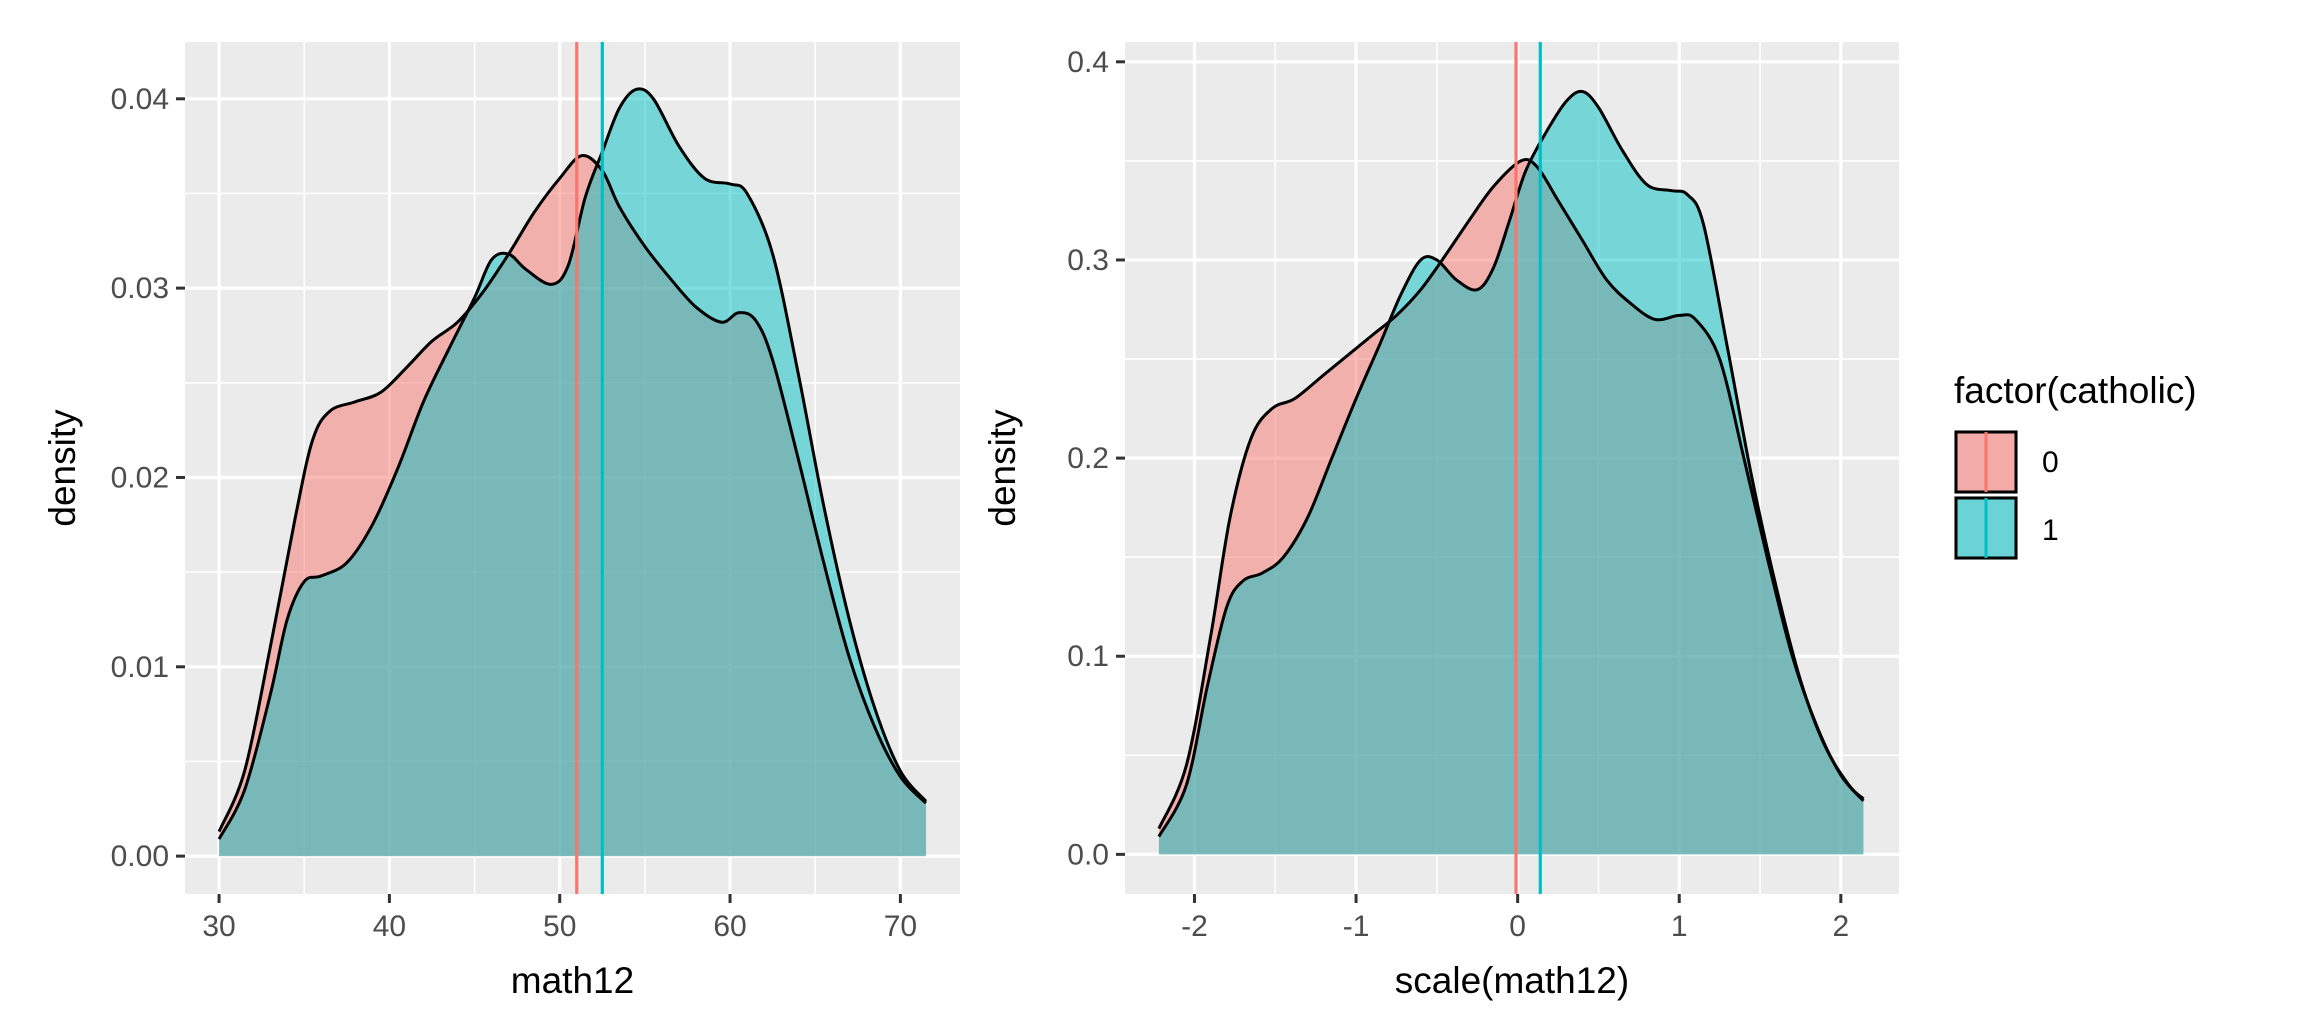 The width and height of the screenshot is (2304, 1036). What do you see at coordinates (1517, 926) in the screenshot?
I see `x-tick-label: 0` at bounding box center [1517, 926].